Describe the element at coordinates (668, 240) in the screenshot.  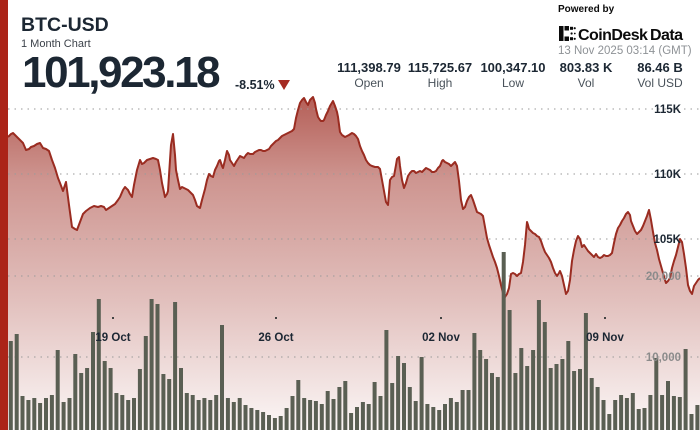
I see `svg-text: 105K` at that location.